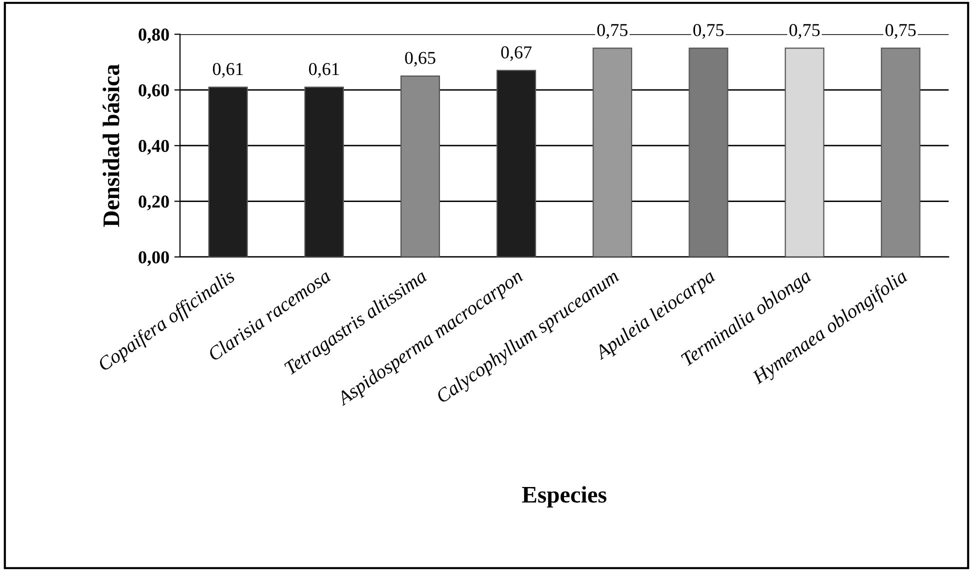 This screenshot has height=571, width=973. Describe the element at coordinates (153, 36) in the screenshot. I see `y-tick-label: 0,80` at that location.